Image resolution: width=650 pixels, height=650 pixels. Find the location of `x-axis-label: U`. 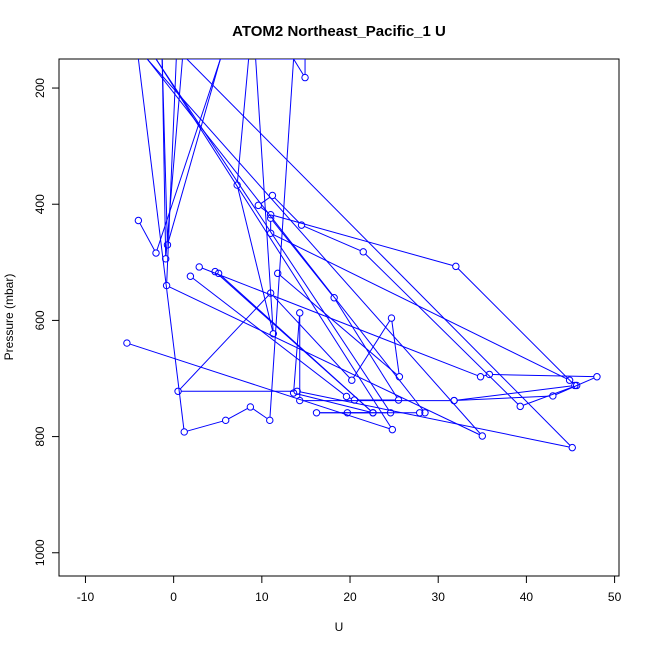

x-axis-label: U is located at coordinates (339, 627).